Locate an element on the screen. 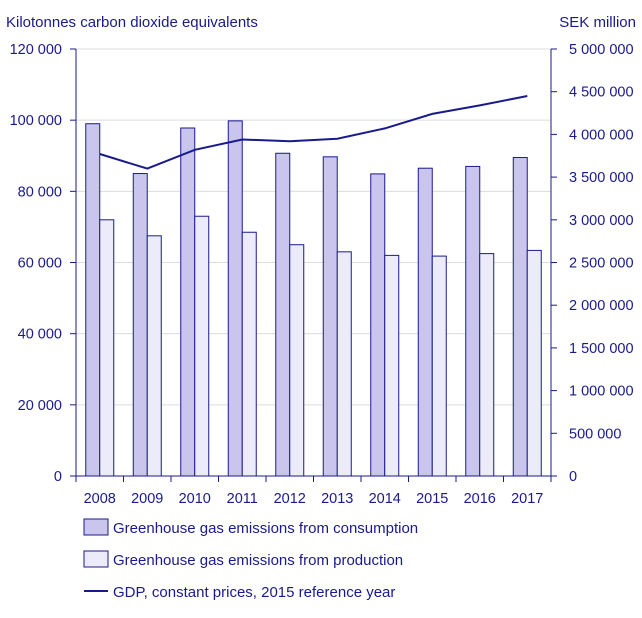 This screenshot has height=618, width=642. x-tick-label: 2008 is located at coordinates (100, 499).